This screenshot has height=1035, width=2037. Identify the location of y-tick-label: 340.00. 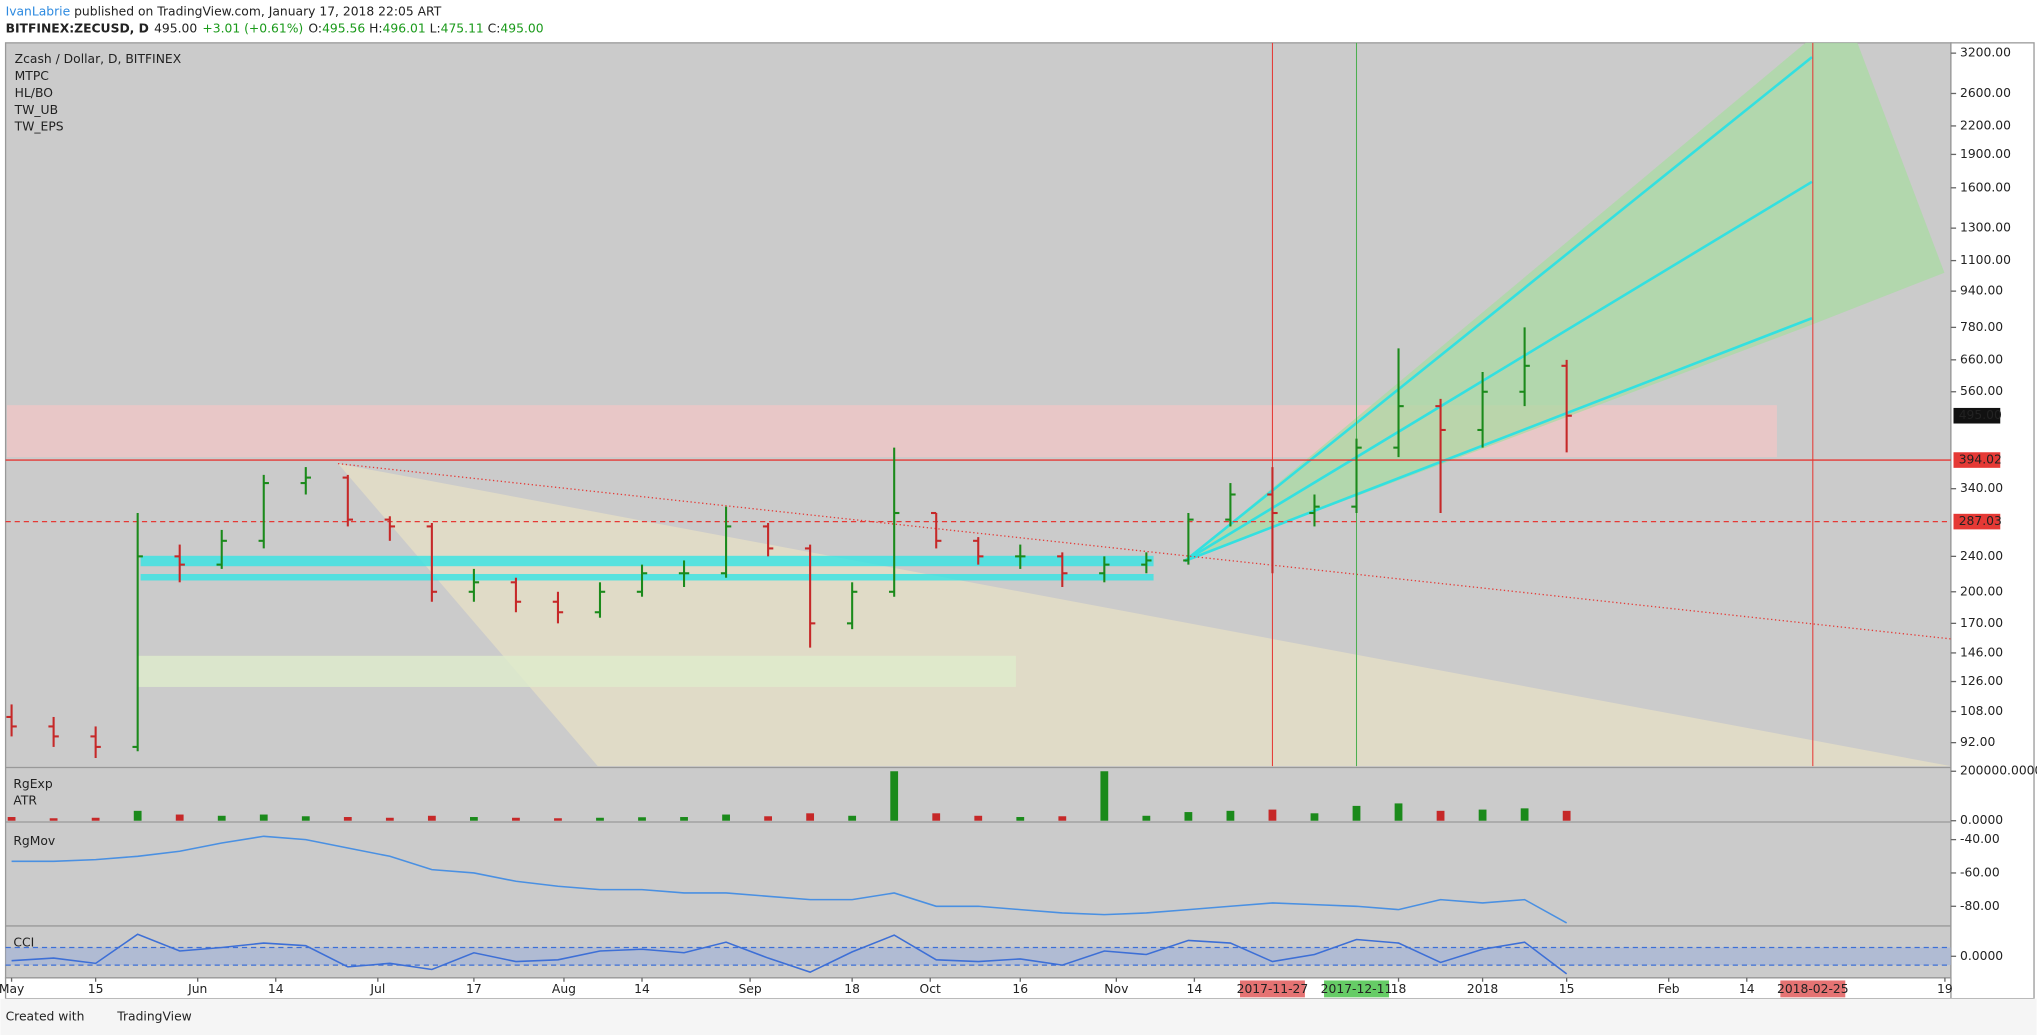
(1981, 488).